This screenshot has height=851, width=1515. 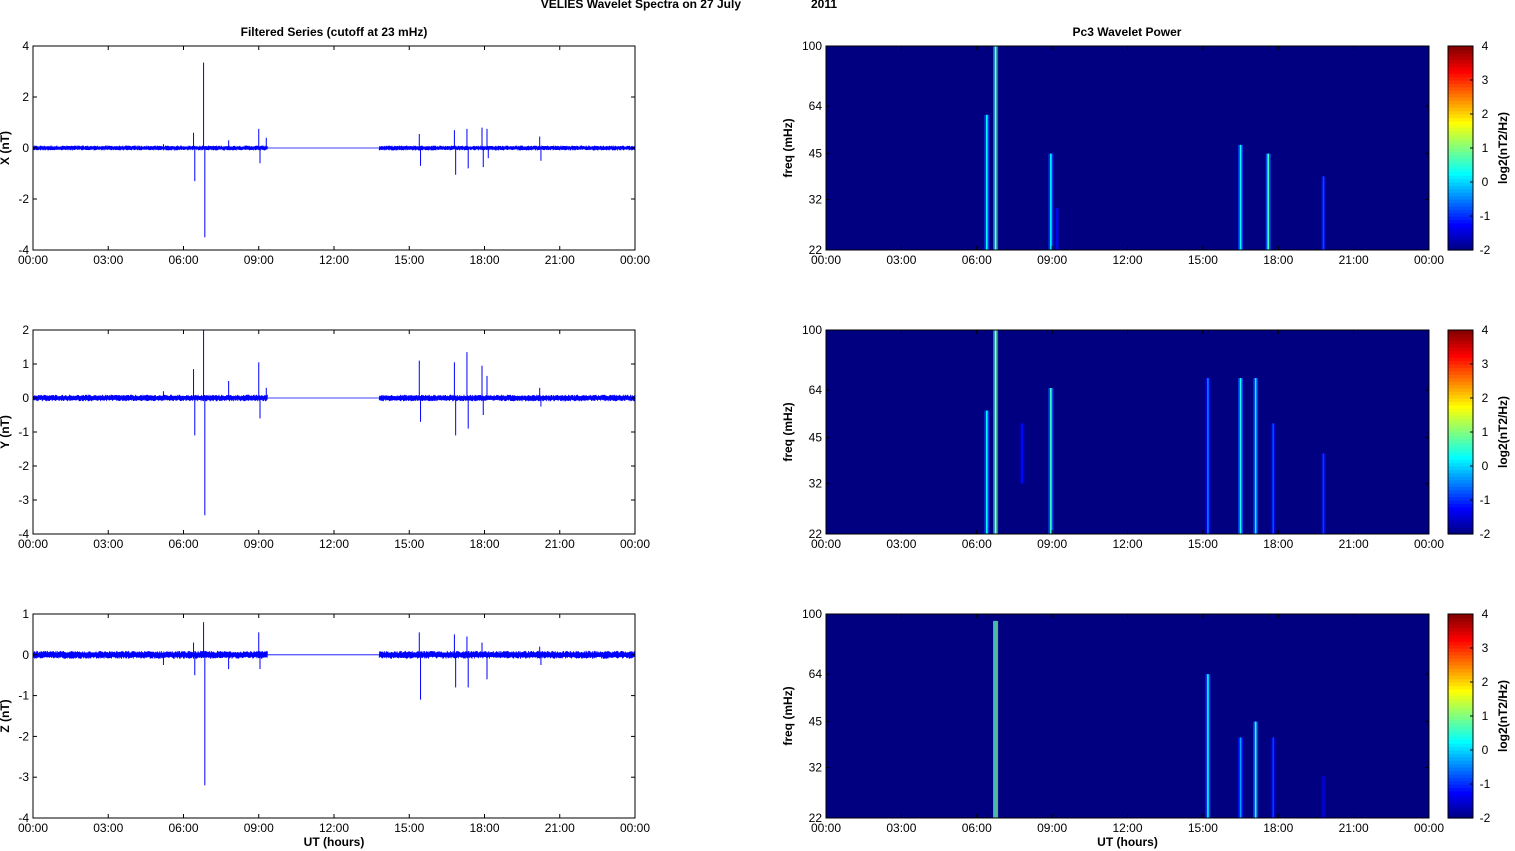 I want to click on colorbar-tick-label: 4, so click(x=1485, y=614).